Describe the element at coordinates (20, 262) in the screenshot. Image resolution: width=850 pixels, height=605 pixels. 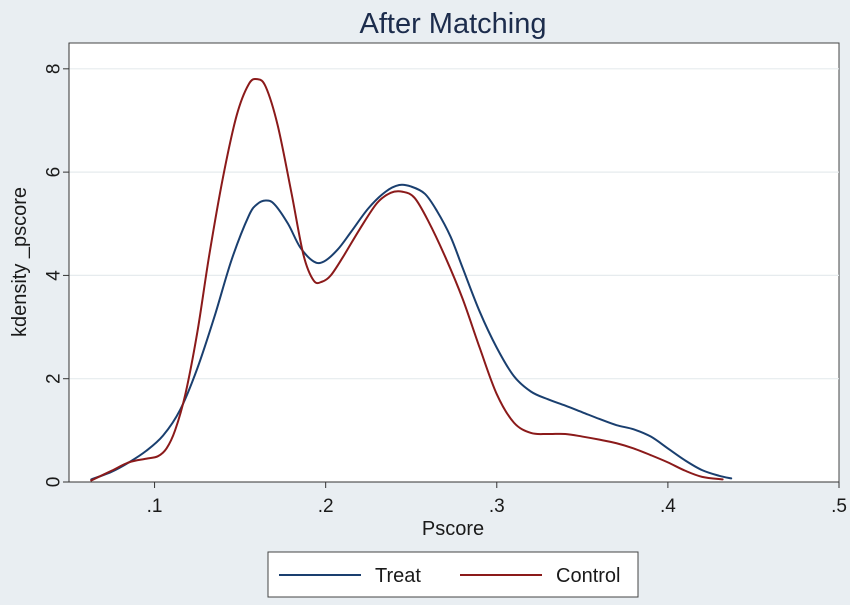
I see `y-axis-title: kdensity _pscore` at that location.